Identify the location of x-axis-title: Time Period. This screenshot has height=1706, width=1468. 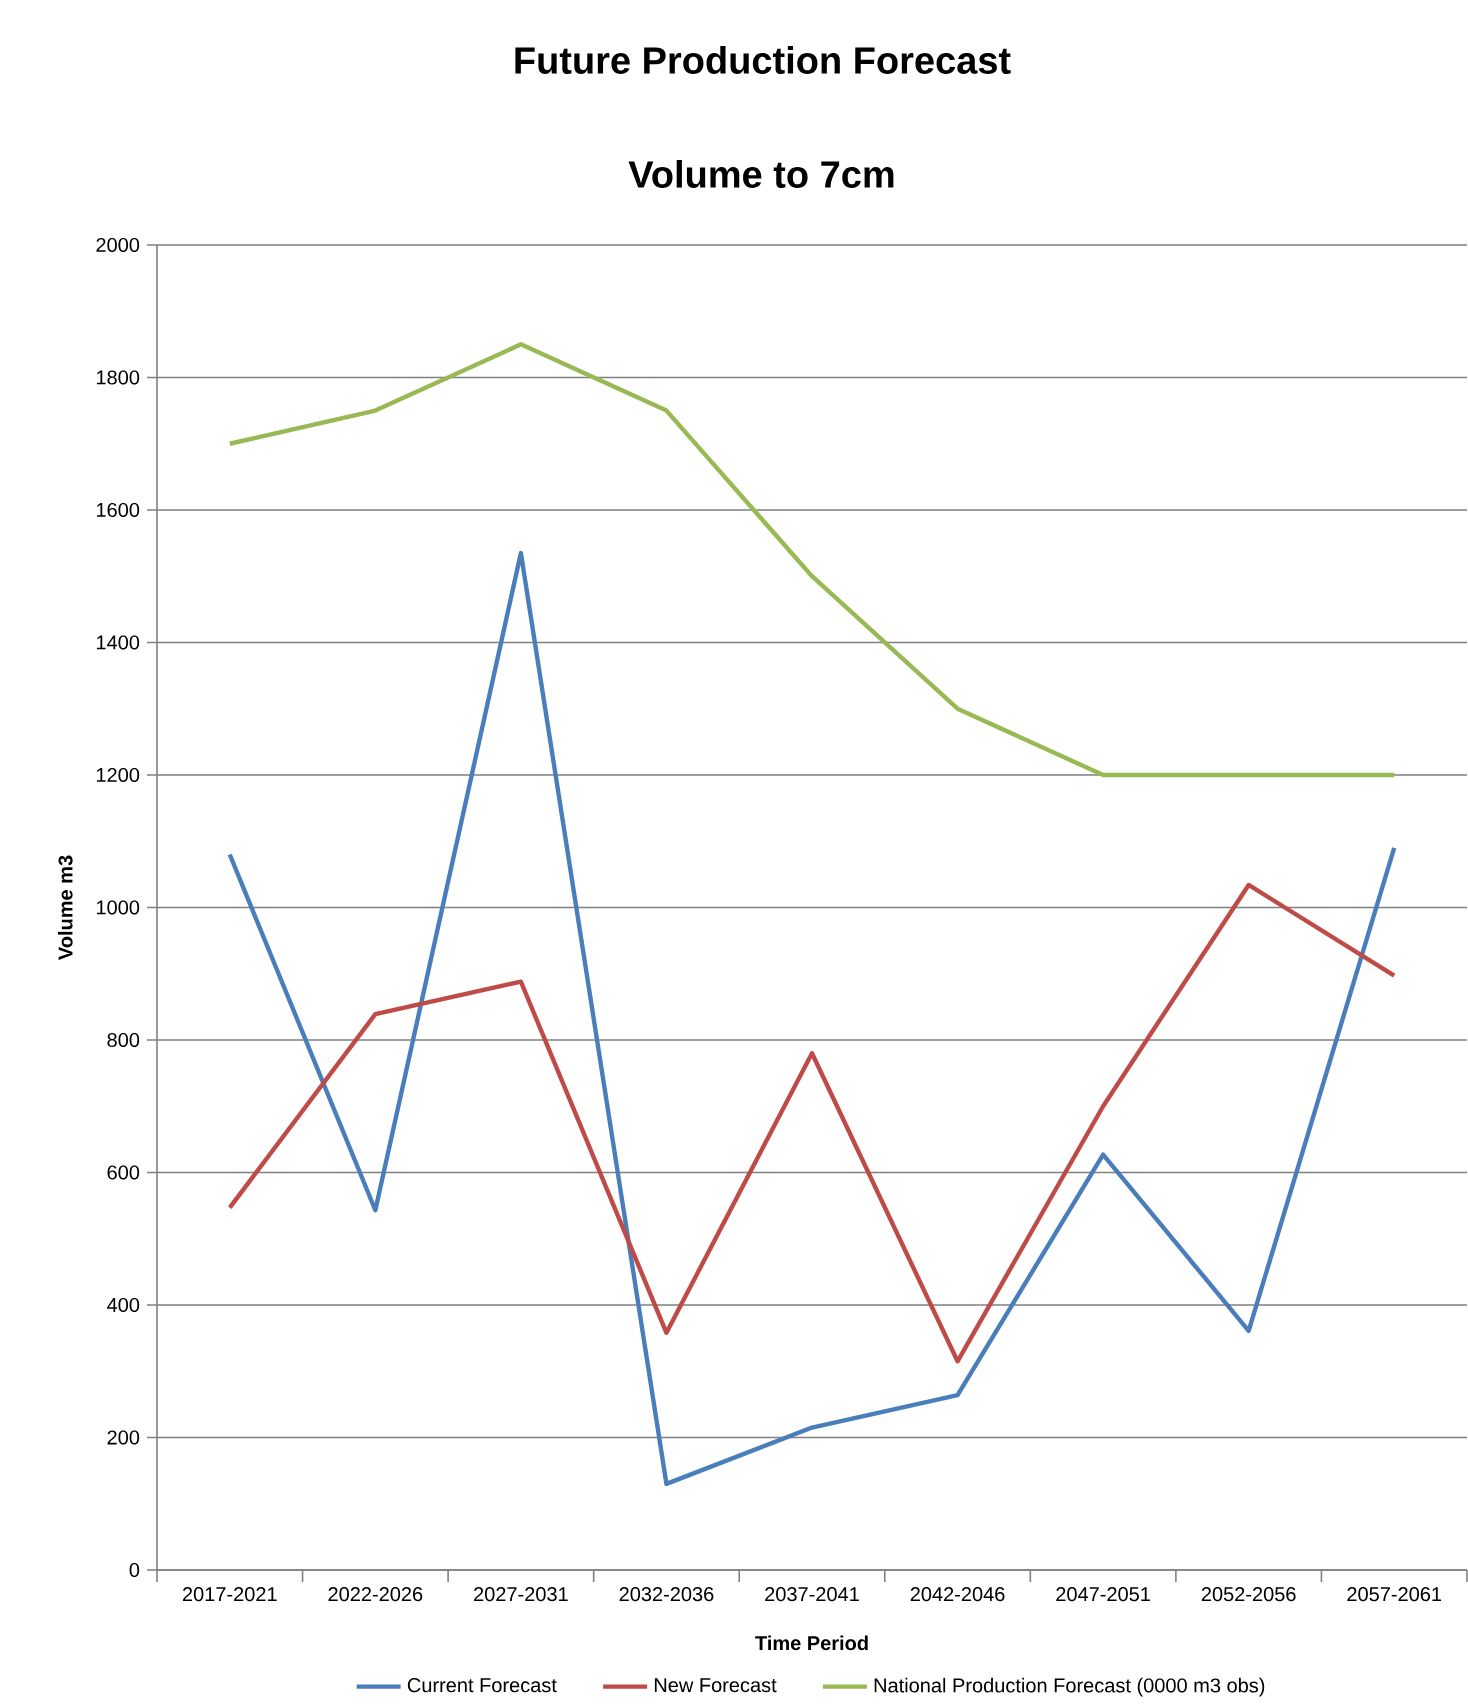
(811, 1643).